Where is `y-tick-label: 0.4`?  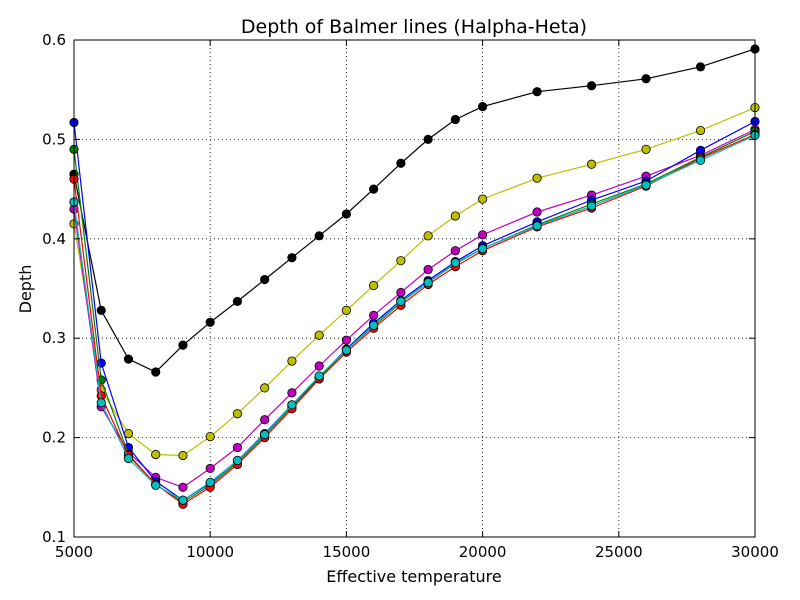
y-tick-label: 0.4 is located at coordinates (54, 239).